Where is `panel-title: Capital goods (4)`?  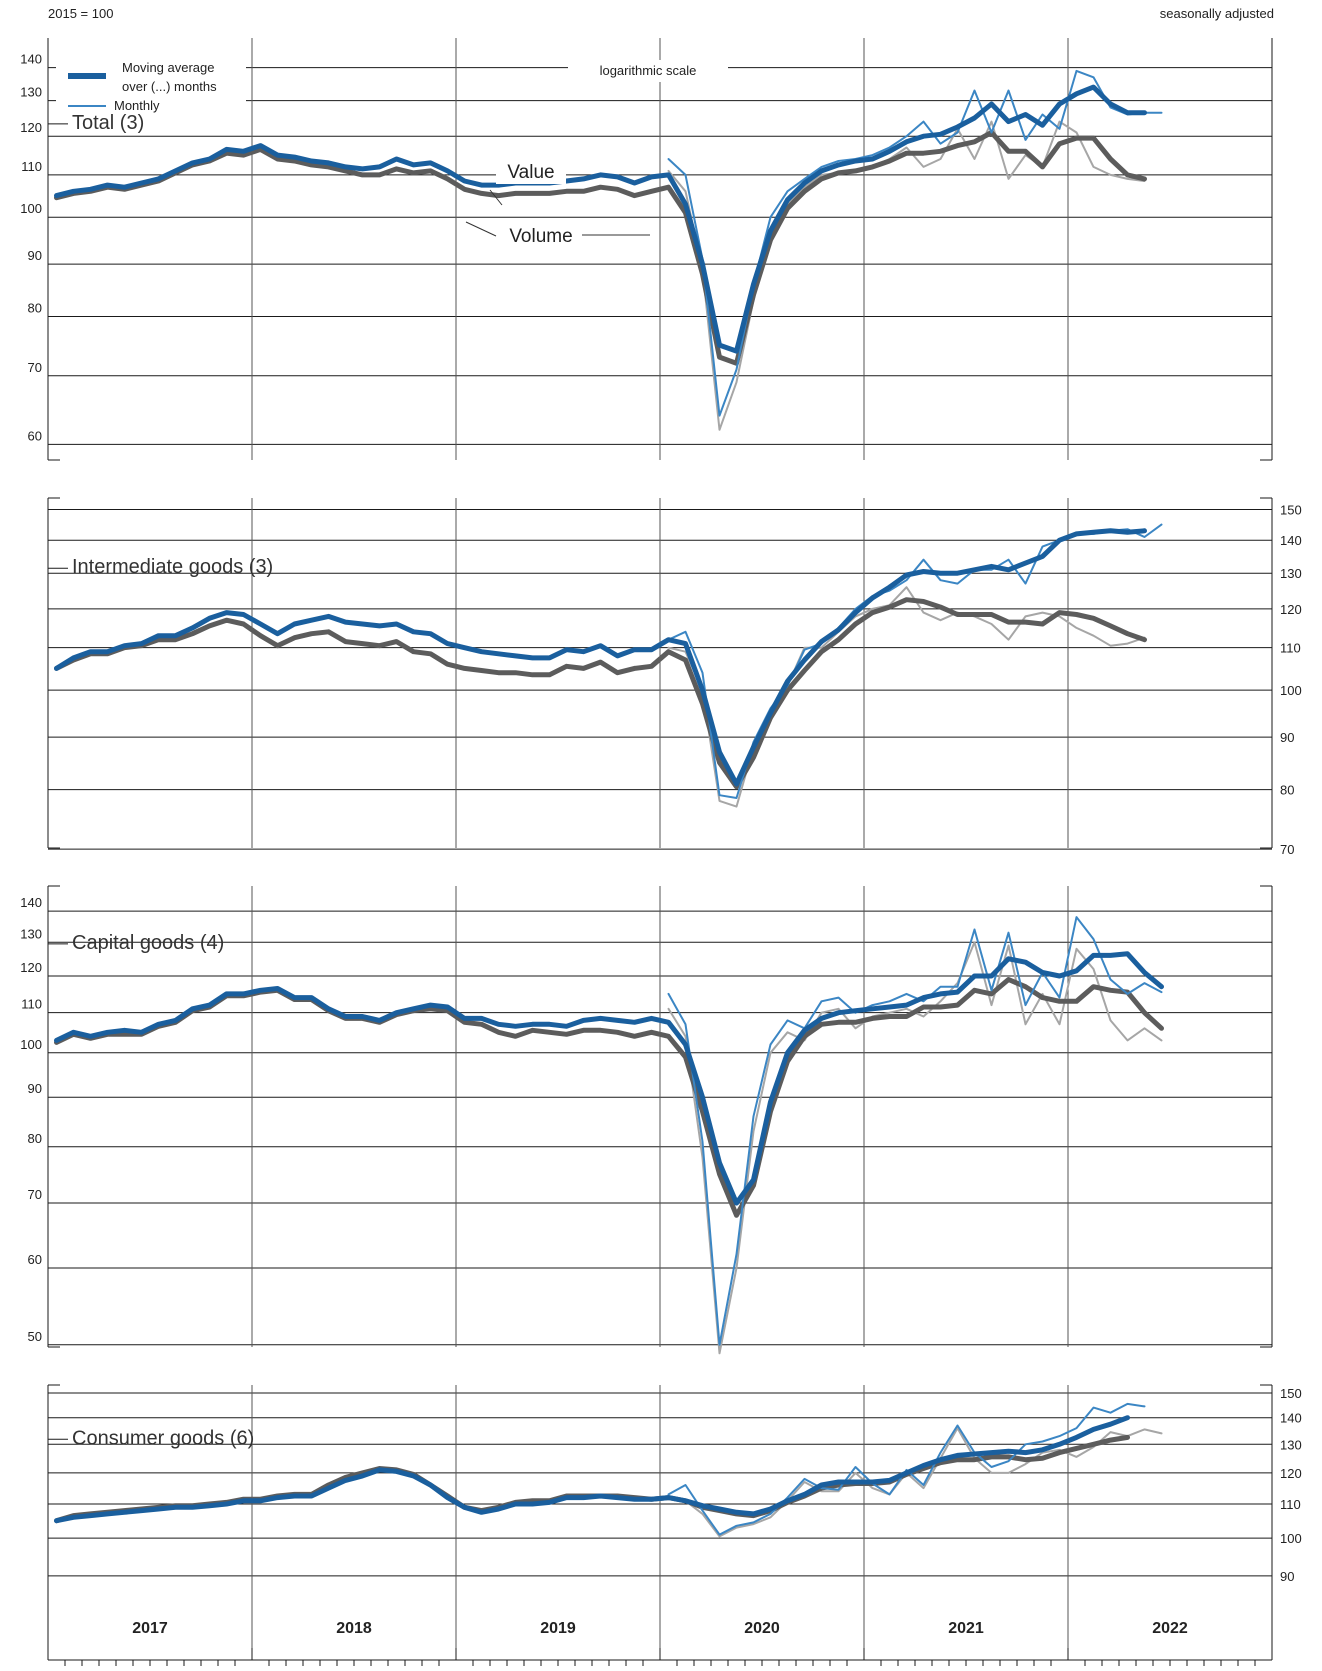
panel-title: Capital goods (4) is located at coordinates (148, 943).